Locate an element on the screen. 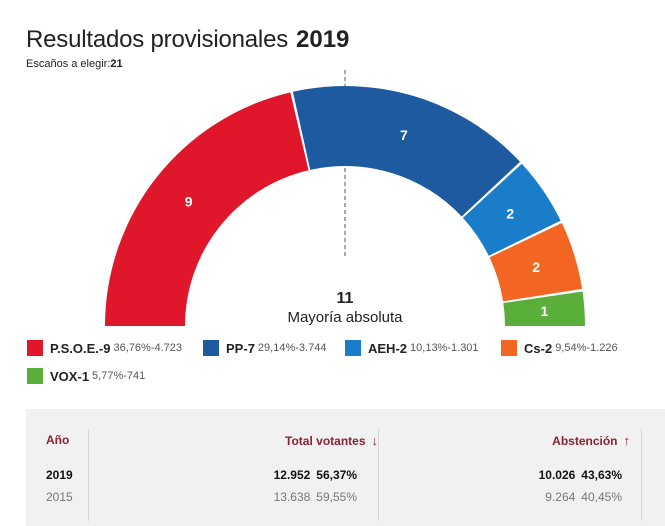 This screenshot has width=665, height=526. page-title: Resultados provisionales 2019 is located at coordinates (187, 40).